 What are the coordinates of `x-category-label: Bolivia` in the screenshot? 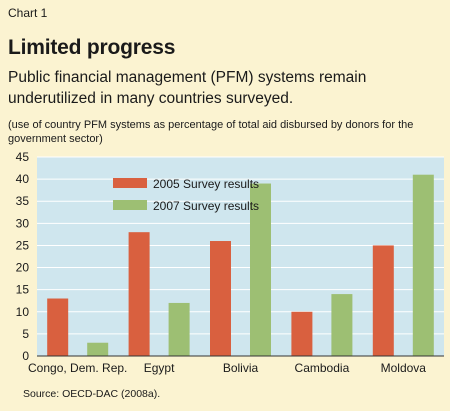 It's located at (241, 368).